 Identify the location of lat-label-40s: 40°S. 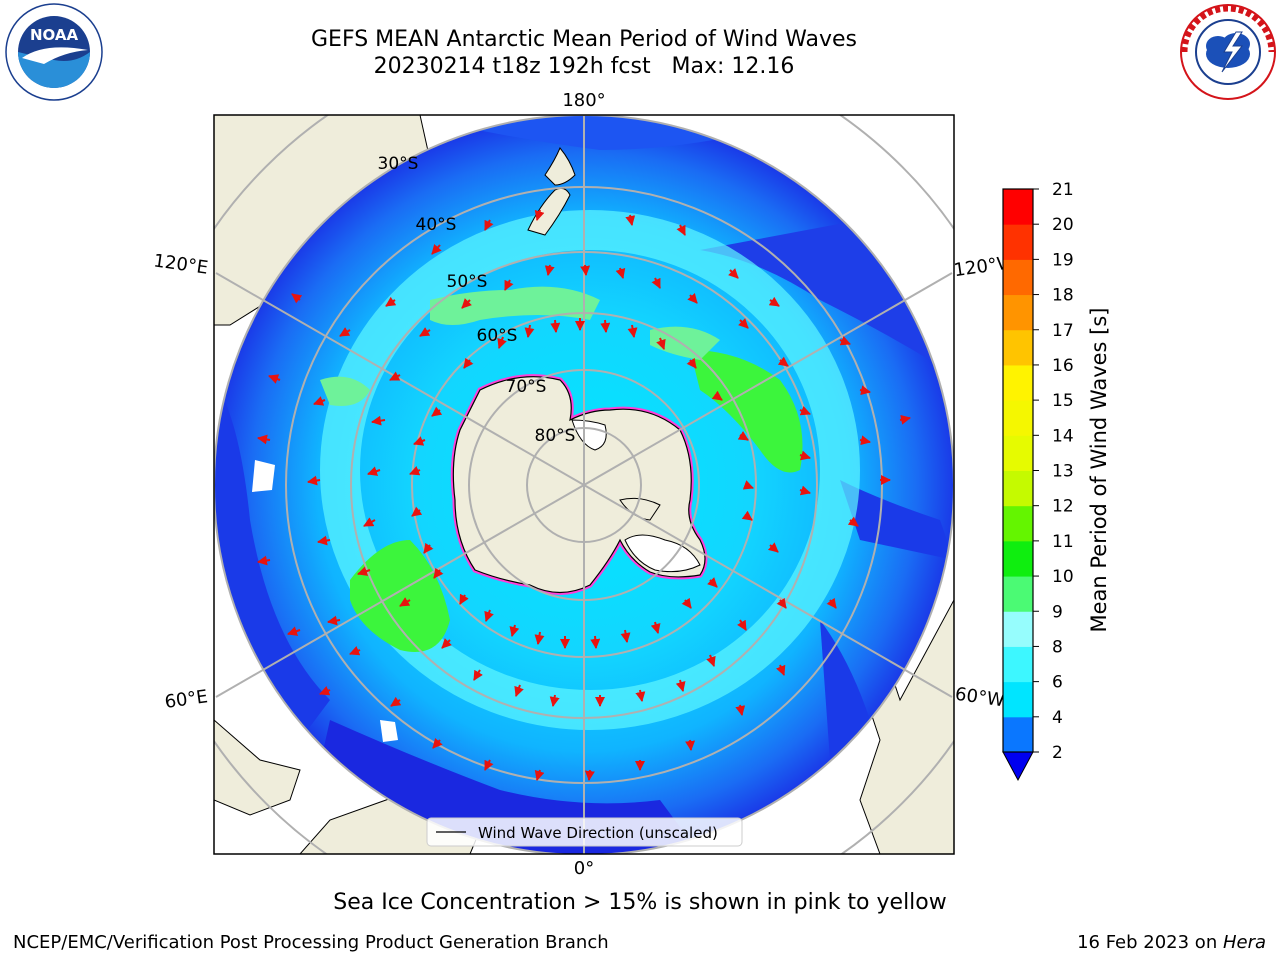
(436, 225).